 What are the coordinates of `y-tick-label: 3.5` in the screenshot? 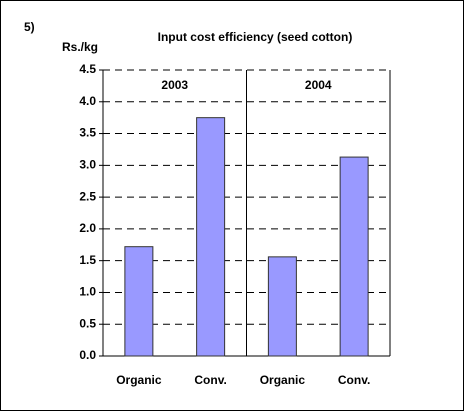 It's located at (87, 133).